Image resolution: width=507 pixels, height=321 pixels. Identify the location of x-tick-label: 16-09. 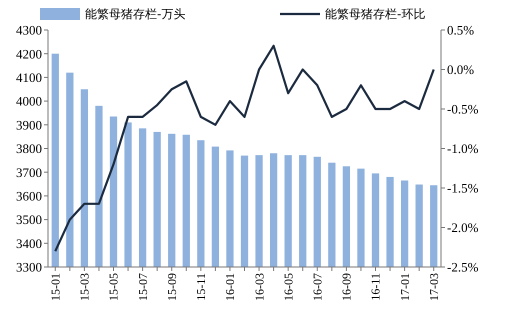
(347, 287).